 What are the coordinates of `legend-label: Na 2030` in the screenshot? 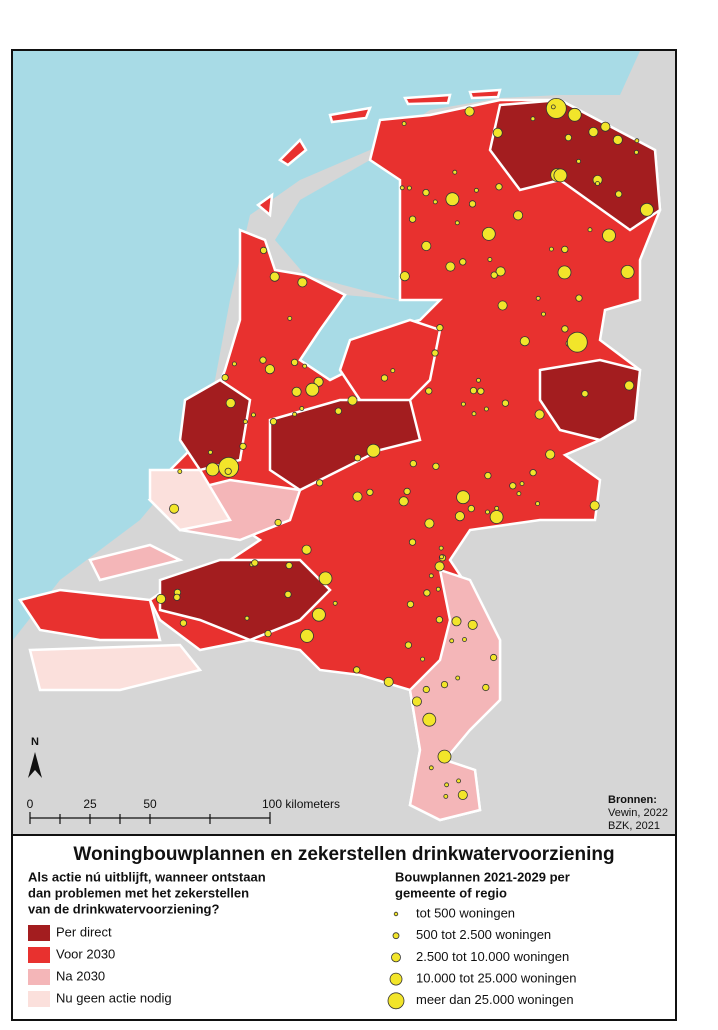 It's located at (80, 975).